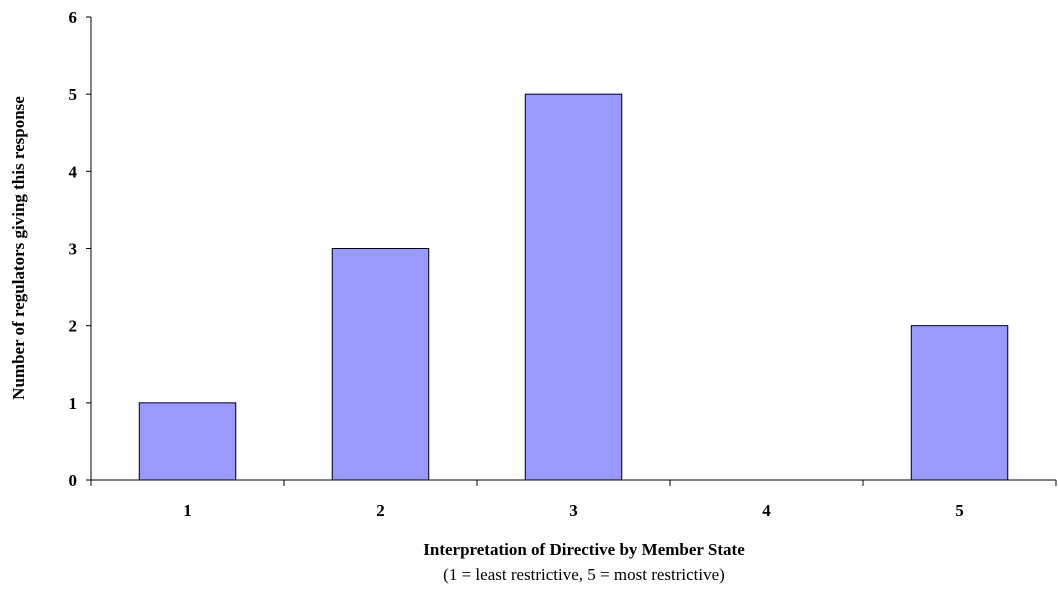 This screenshot has height=594, width=1058. What do you see at coordinates (73, 249) in the screenshot?
I see `y-tick-label: 3` at bounding box center [73, 249].